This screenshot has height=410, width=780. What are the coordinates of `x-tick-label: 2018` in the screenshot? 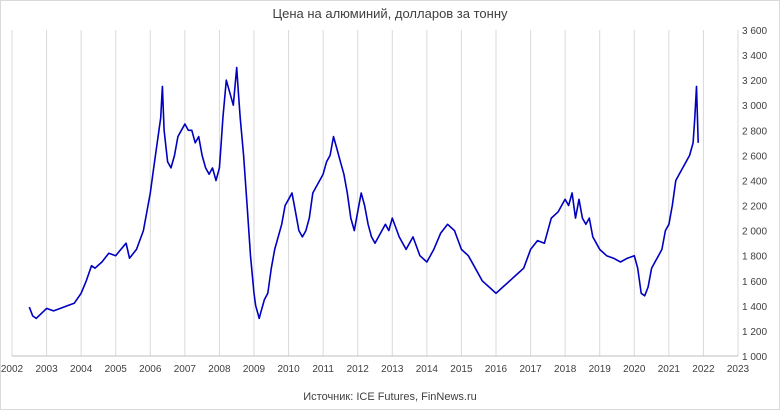 It's located at (565, 369).